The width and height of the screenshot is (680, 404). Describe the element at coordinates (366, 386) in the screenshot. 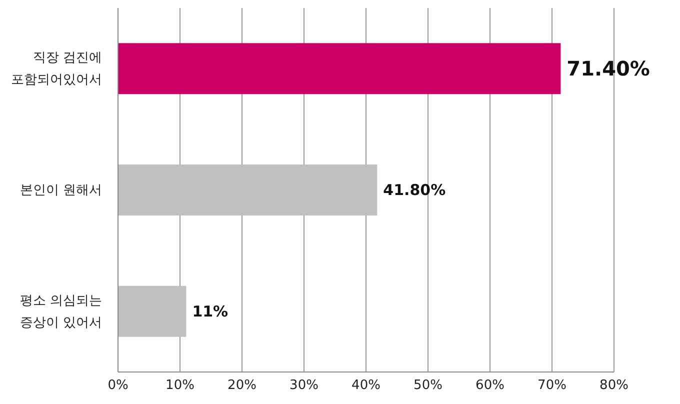

I see `x-tick-label: 40%` at that location.